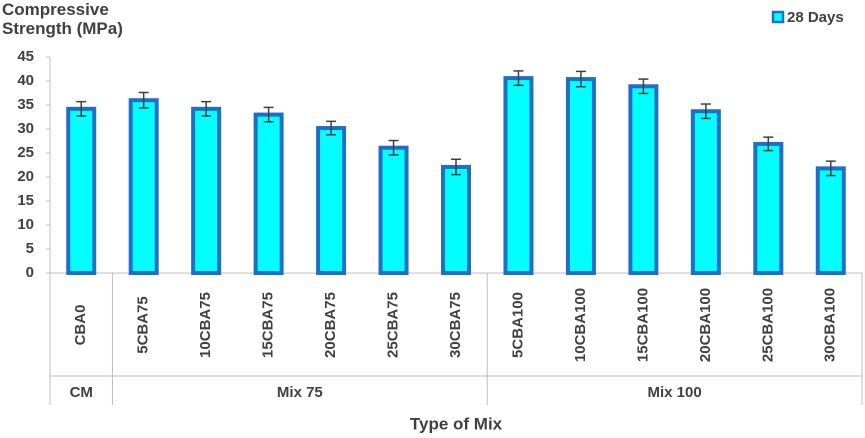 The image size is (865, 438). I want to click on x-tick-label: 15CBA100, so click(642, 325).